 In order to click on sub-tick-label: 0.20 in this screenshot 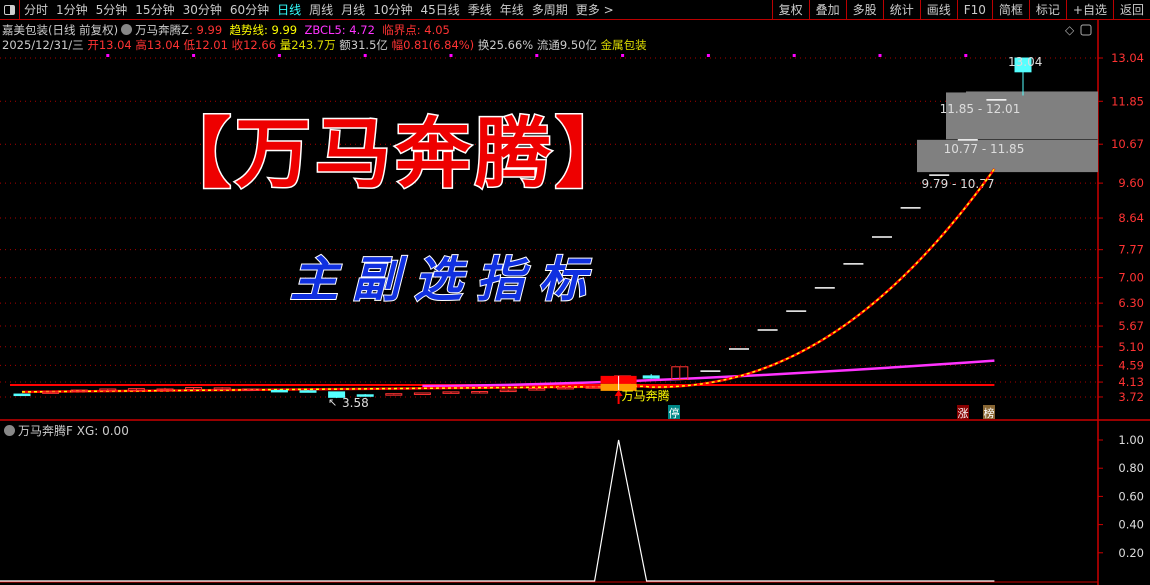, I will do `click(1131, 553)`.